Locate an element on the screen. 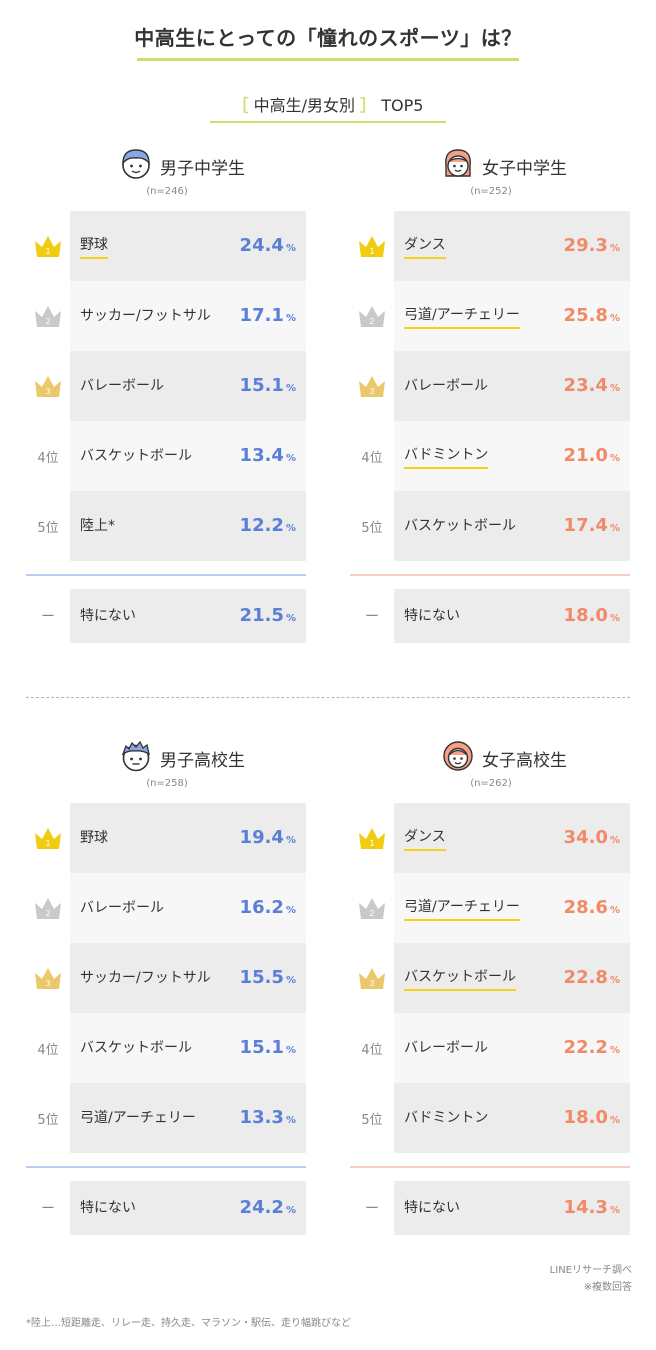  percentage-value: 14.3% is located at coordinates (592, 1207).